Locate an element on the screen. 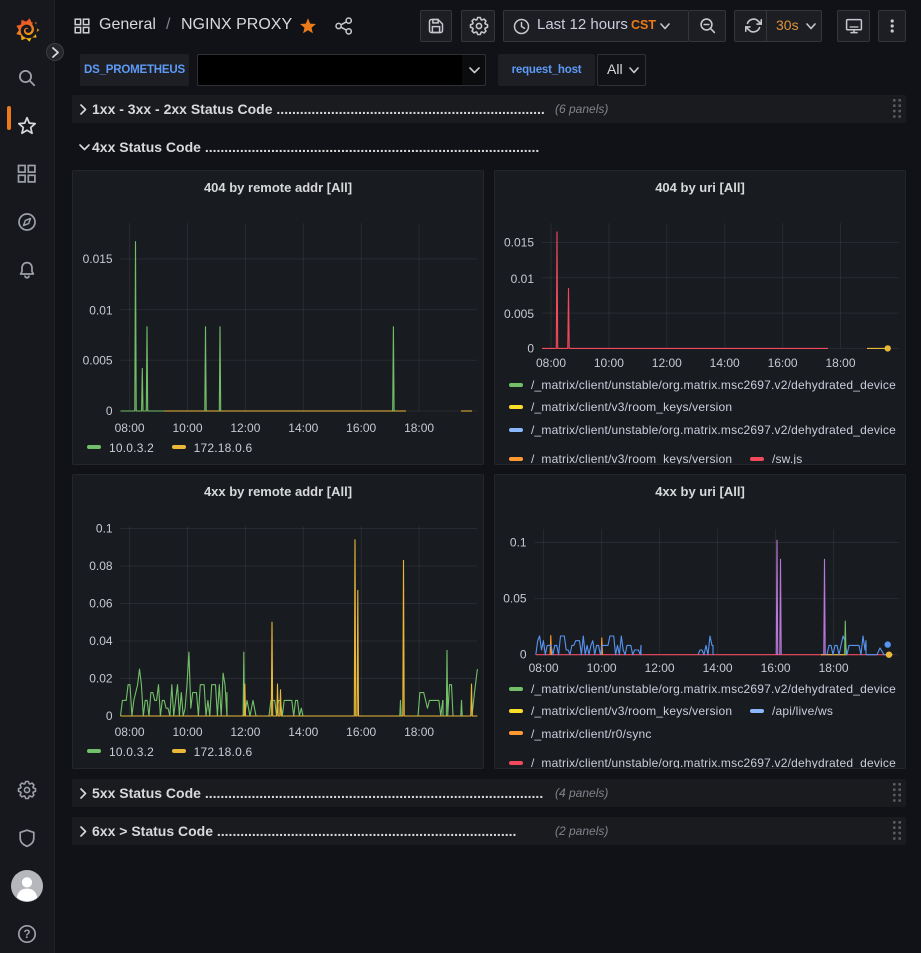 Image resolution: width=921 pixels, height=953 pixels. svg-text: 0.05 is located at coordinates (515, 599).